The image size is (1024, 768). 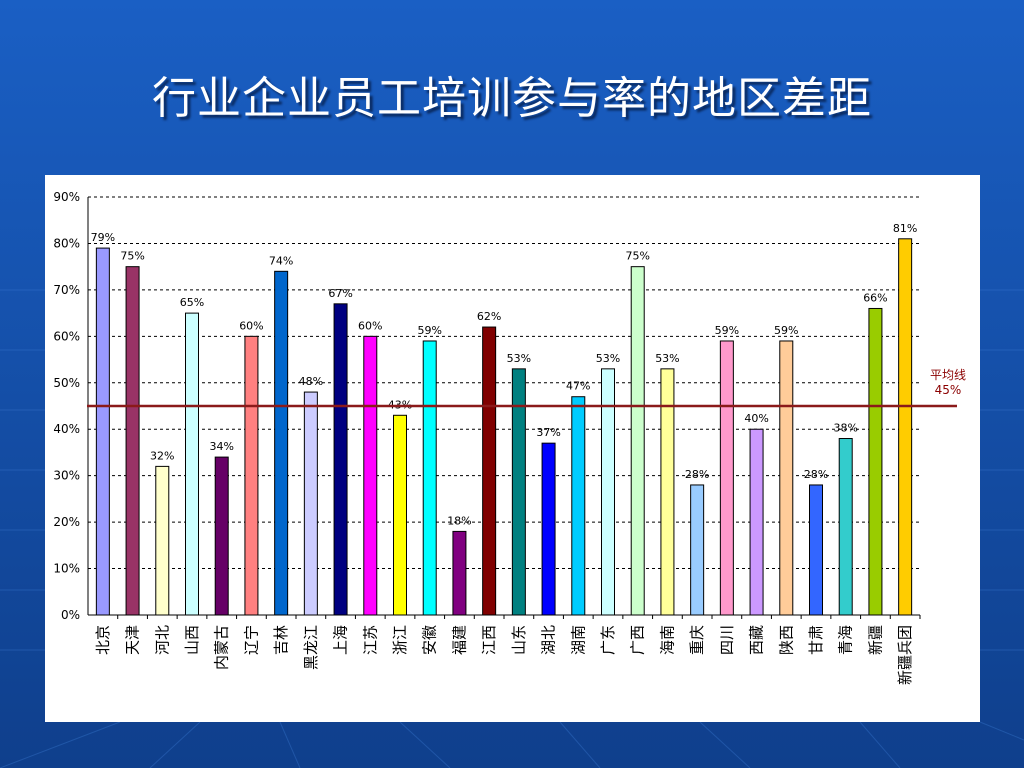 What do you see at coordinates (727, 640) in the screenshot?
I see `category-label: 四川` at bounding box center [727, 640].